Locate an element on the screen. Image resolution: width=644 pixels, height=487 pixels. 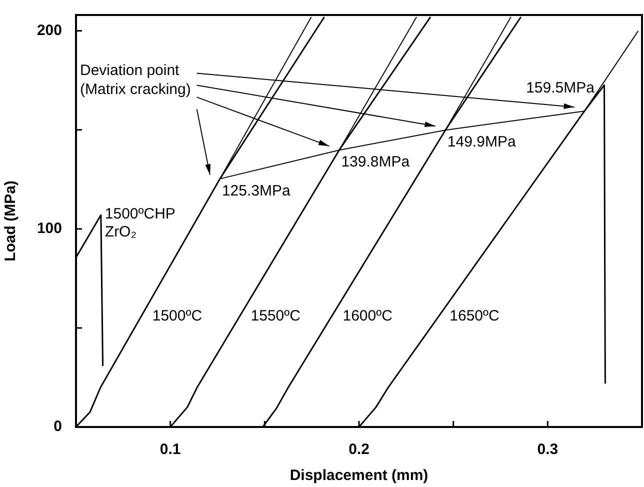
x-tick-label: 0.2 is located at coordinates (359, 449).